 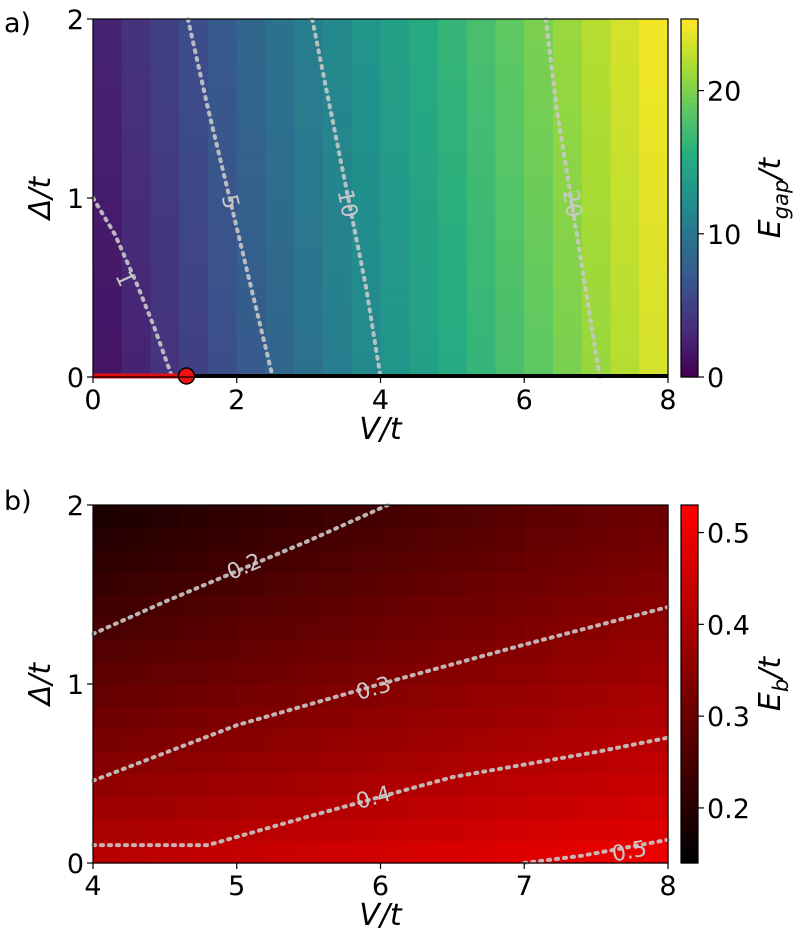 I want to click on x-tick-label: 7, so click(x=524, y=886).